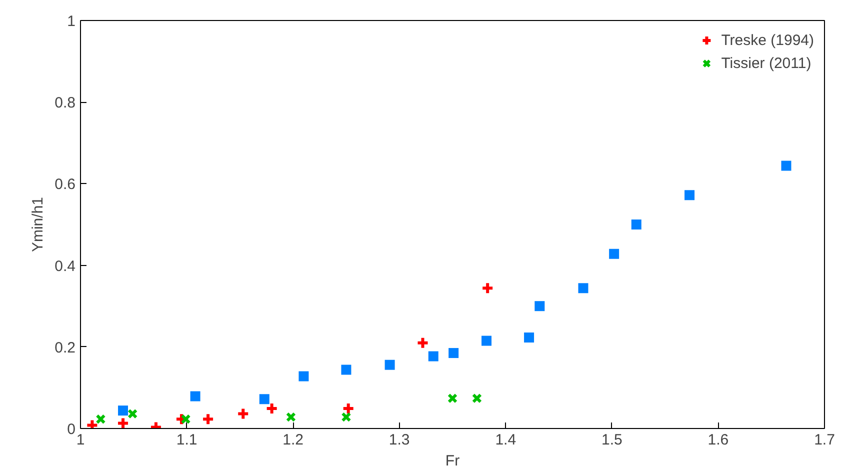 Image resolution: width=844 pixels, height=472 pixels. Describe the element at coordinates (766, 63) in the screenshot. I see `legend-label: Tissier (2011)` at that location.